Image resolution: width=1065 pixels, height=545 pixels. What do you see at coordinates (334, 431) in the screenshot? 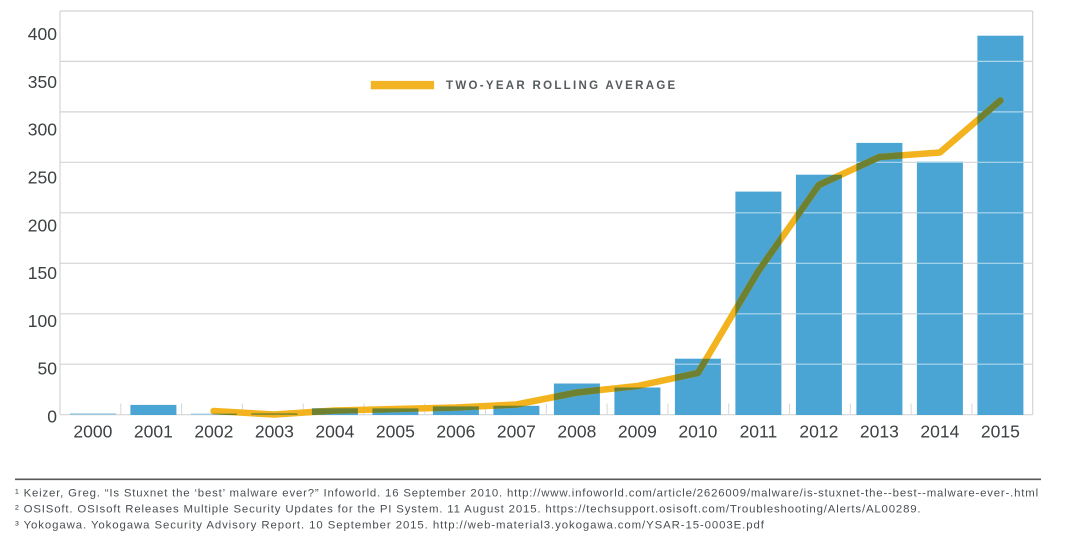
I see `svg-text: 2004` at bounding box center [334, 431].